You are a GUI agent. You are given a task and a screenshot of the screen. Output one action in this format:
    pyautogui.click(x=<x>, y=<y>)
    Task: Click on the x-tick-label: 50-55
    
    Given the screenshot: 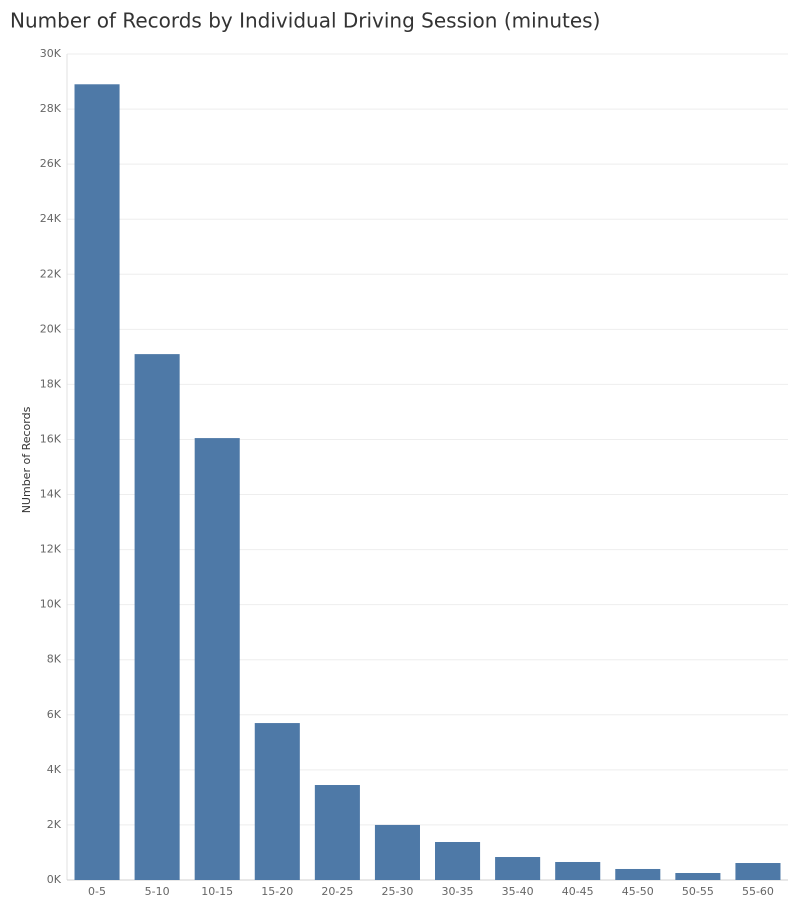 What is the action you would take?
    pyautogui.click(x=698, y=891)
    